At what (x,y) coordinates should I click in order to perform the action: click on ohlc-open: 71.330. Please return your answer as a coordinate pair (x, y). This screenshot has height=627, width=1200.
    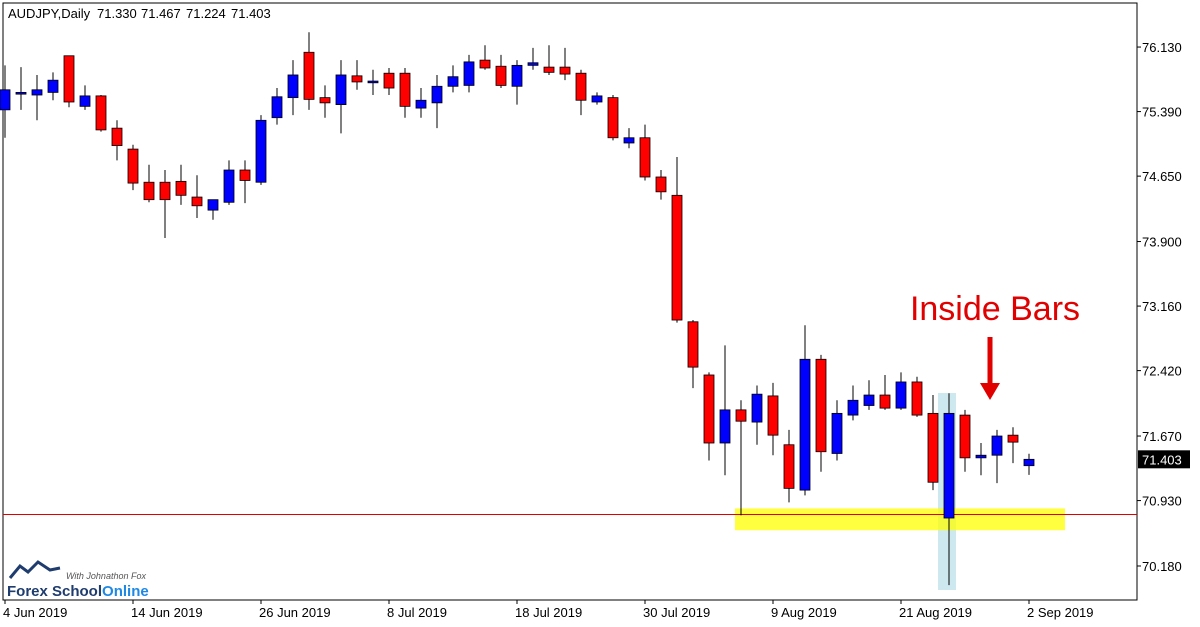
    Looking at the image, I should click on (117, 13).